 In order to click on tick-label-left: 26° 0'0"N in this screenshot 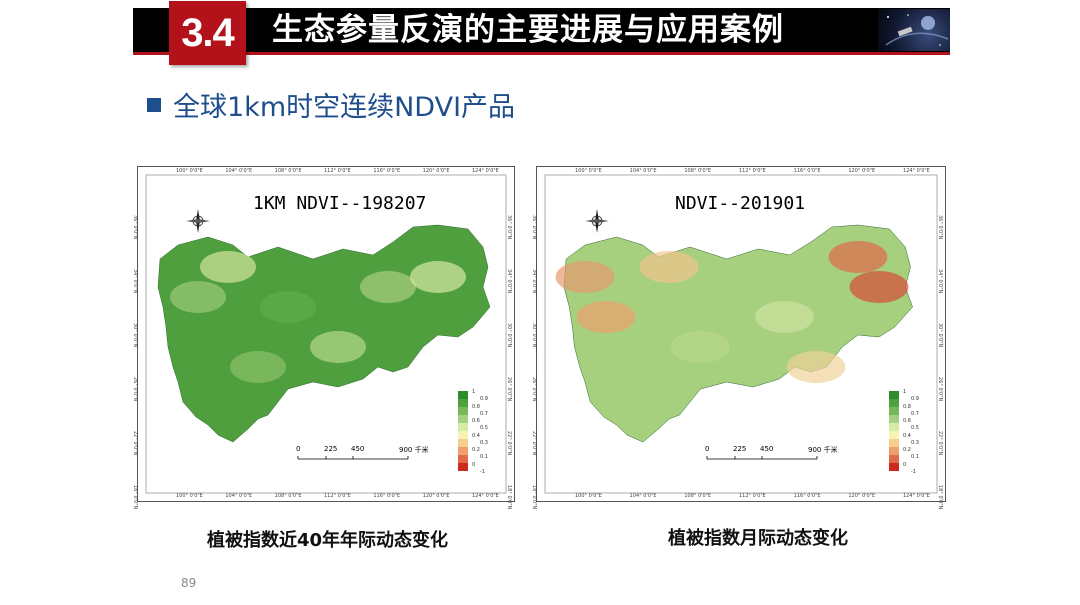, I will do `click(135, 389)`.